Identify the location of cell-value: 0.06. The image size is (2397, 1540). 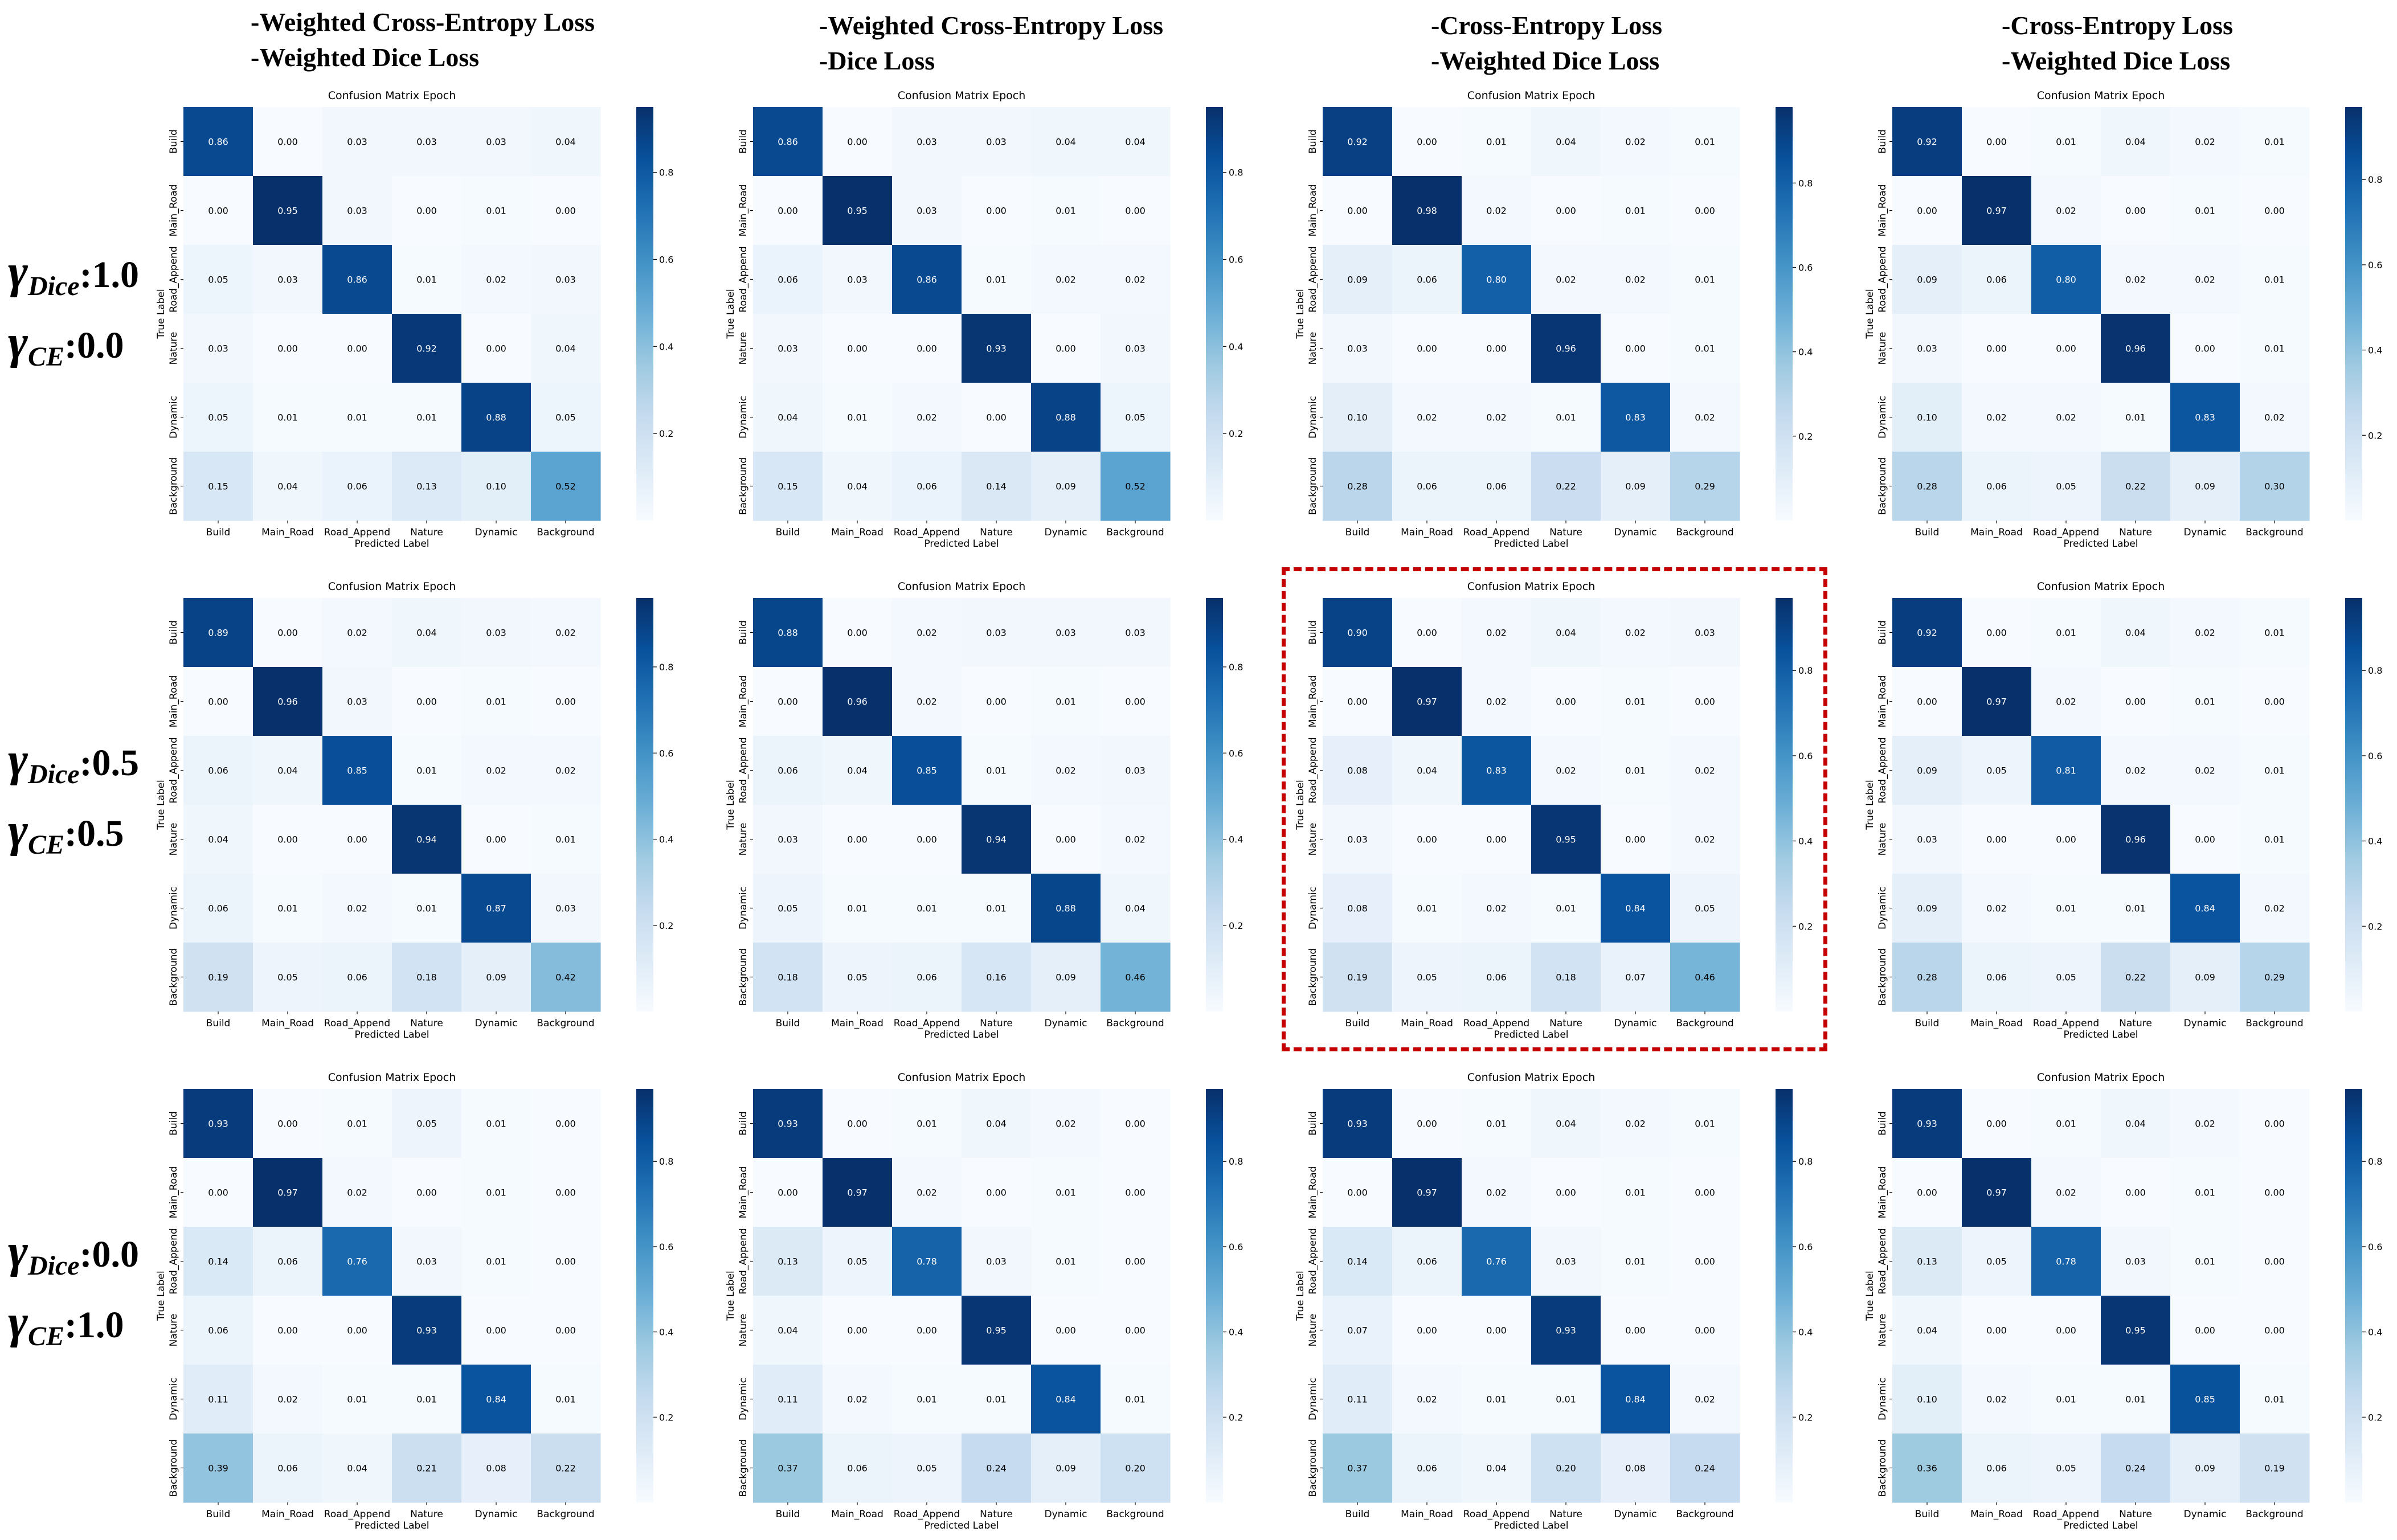
(1427, 486).